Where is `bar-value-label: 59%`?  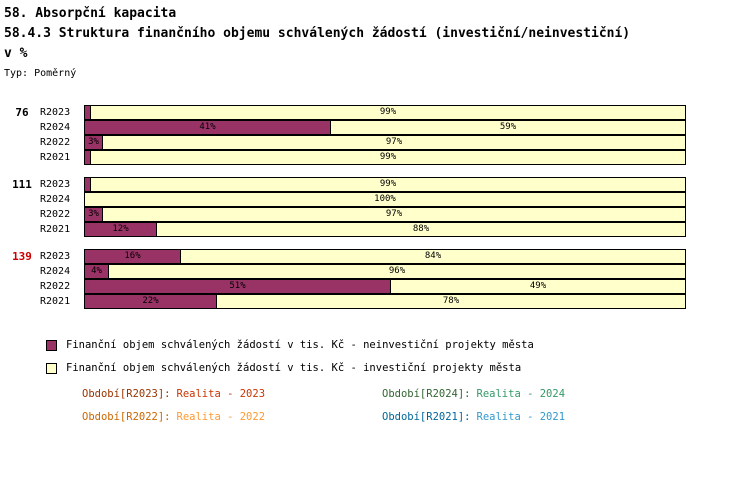
bar-value-label: 59% is located at coordinates (508, 127).